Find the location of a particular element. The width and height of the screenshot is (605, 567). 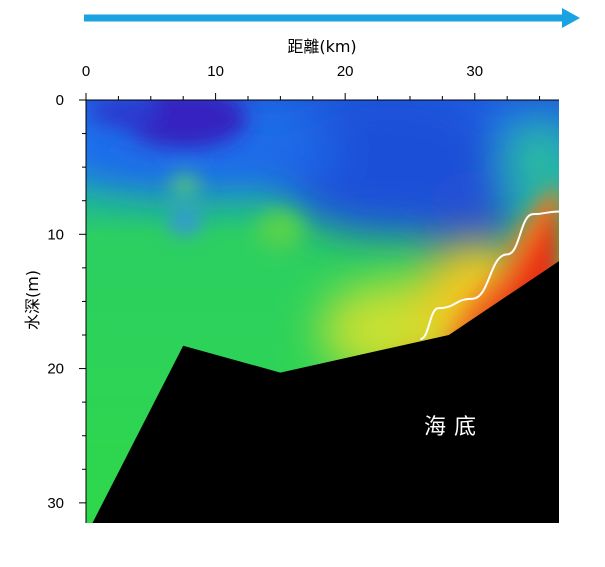

contour-line is located at coordinates (489, 275).